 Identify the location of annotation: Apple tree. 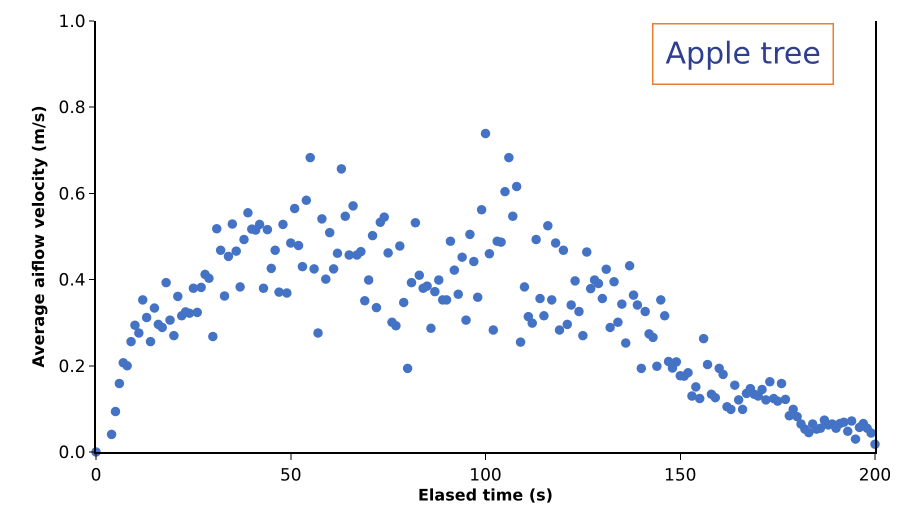
(743, 54).